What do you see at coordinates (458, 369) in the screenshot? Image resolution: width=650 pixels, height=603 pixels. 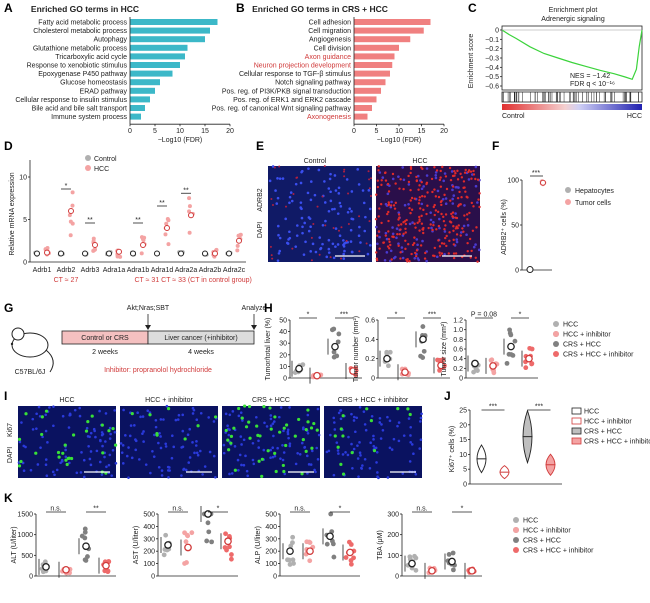 I see `panel-h-plot3-ytick-label: 0.2` at bounding box center [458, 369].